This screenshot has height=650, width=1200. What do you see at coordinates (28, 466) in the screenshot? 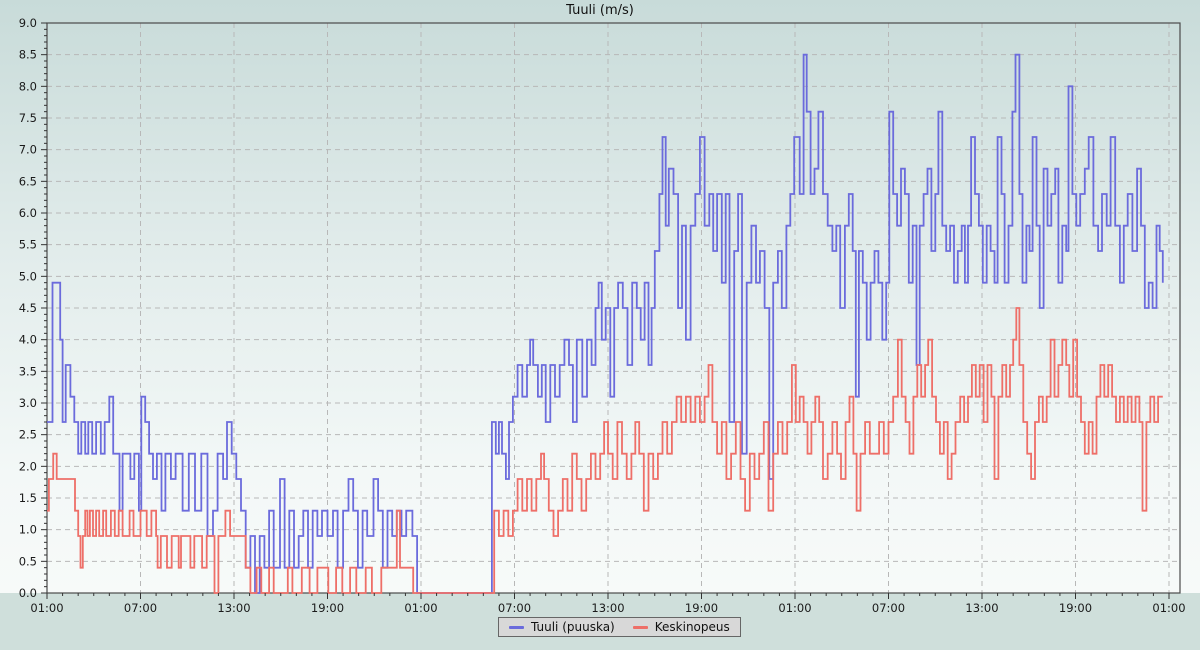
I see `y-tick-label: 2.0` at bounding box center [28, 466].